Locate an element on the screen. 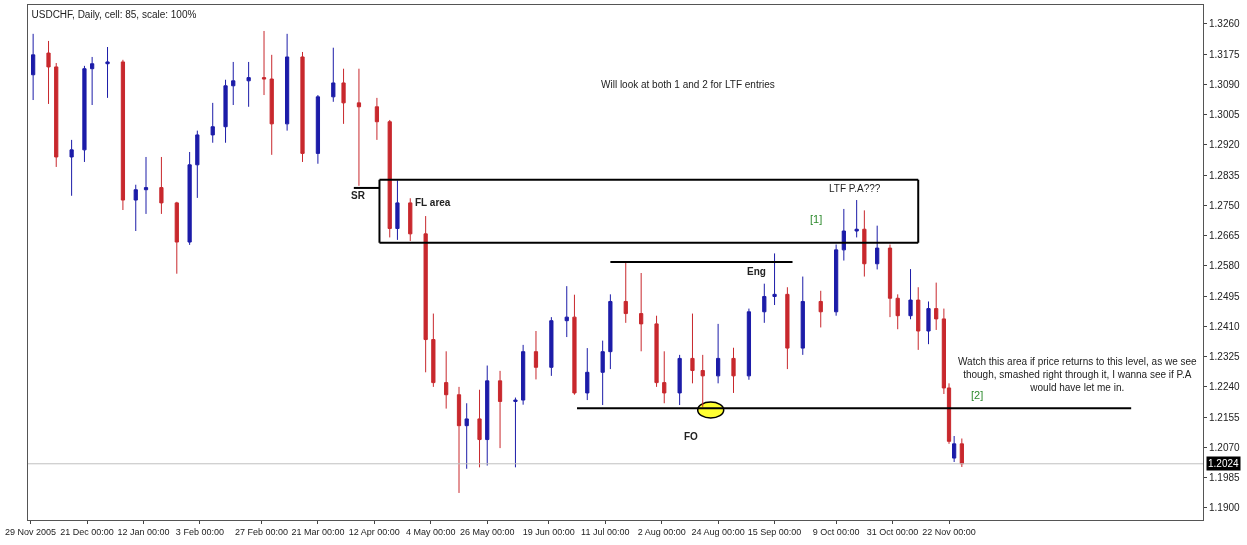 The width and height of the screenshot is (1247, 545). y-tick-label: 1.1985 is located at coordinates (1225, 478).